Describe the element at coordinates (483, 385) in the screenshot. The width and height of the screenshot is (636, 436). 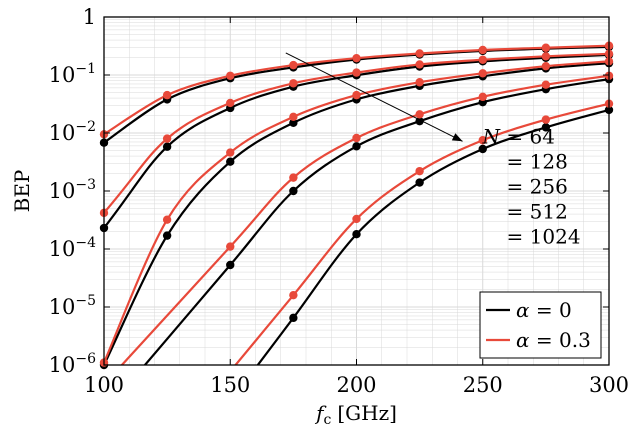
I see `x-tick-label: 250` at that location.